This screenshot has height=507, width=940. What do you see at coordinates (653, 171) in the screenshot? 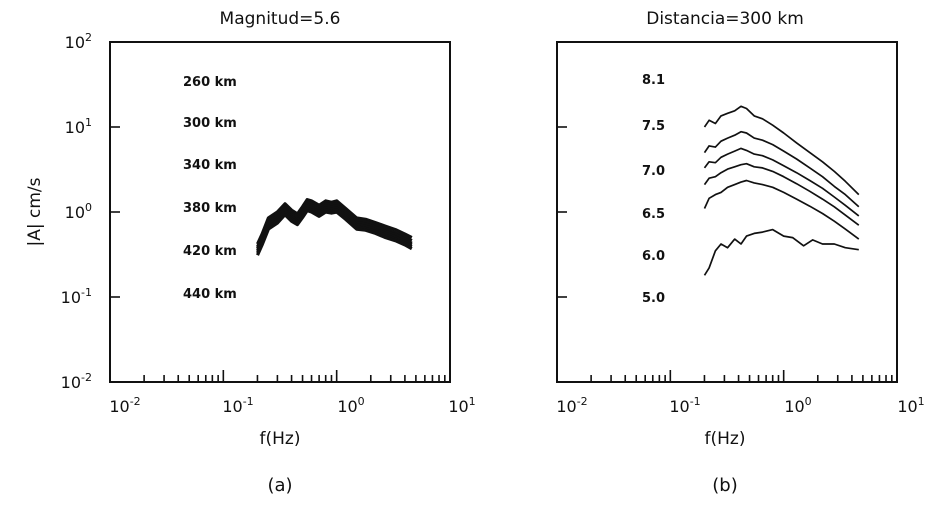
I see `panel-b-curve-label: 7.0` at bounding box center [653, 171].